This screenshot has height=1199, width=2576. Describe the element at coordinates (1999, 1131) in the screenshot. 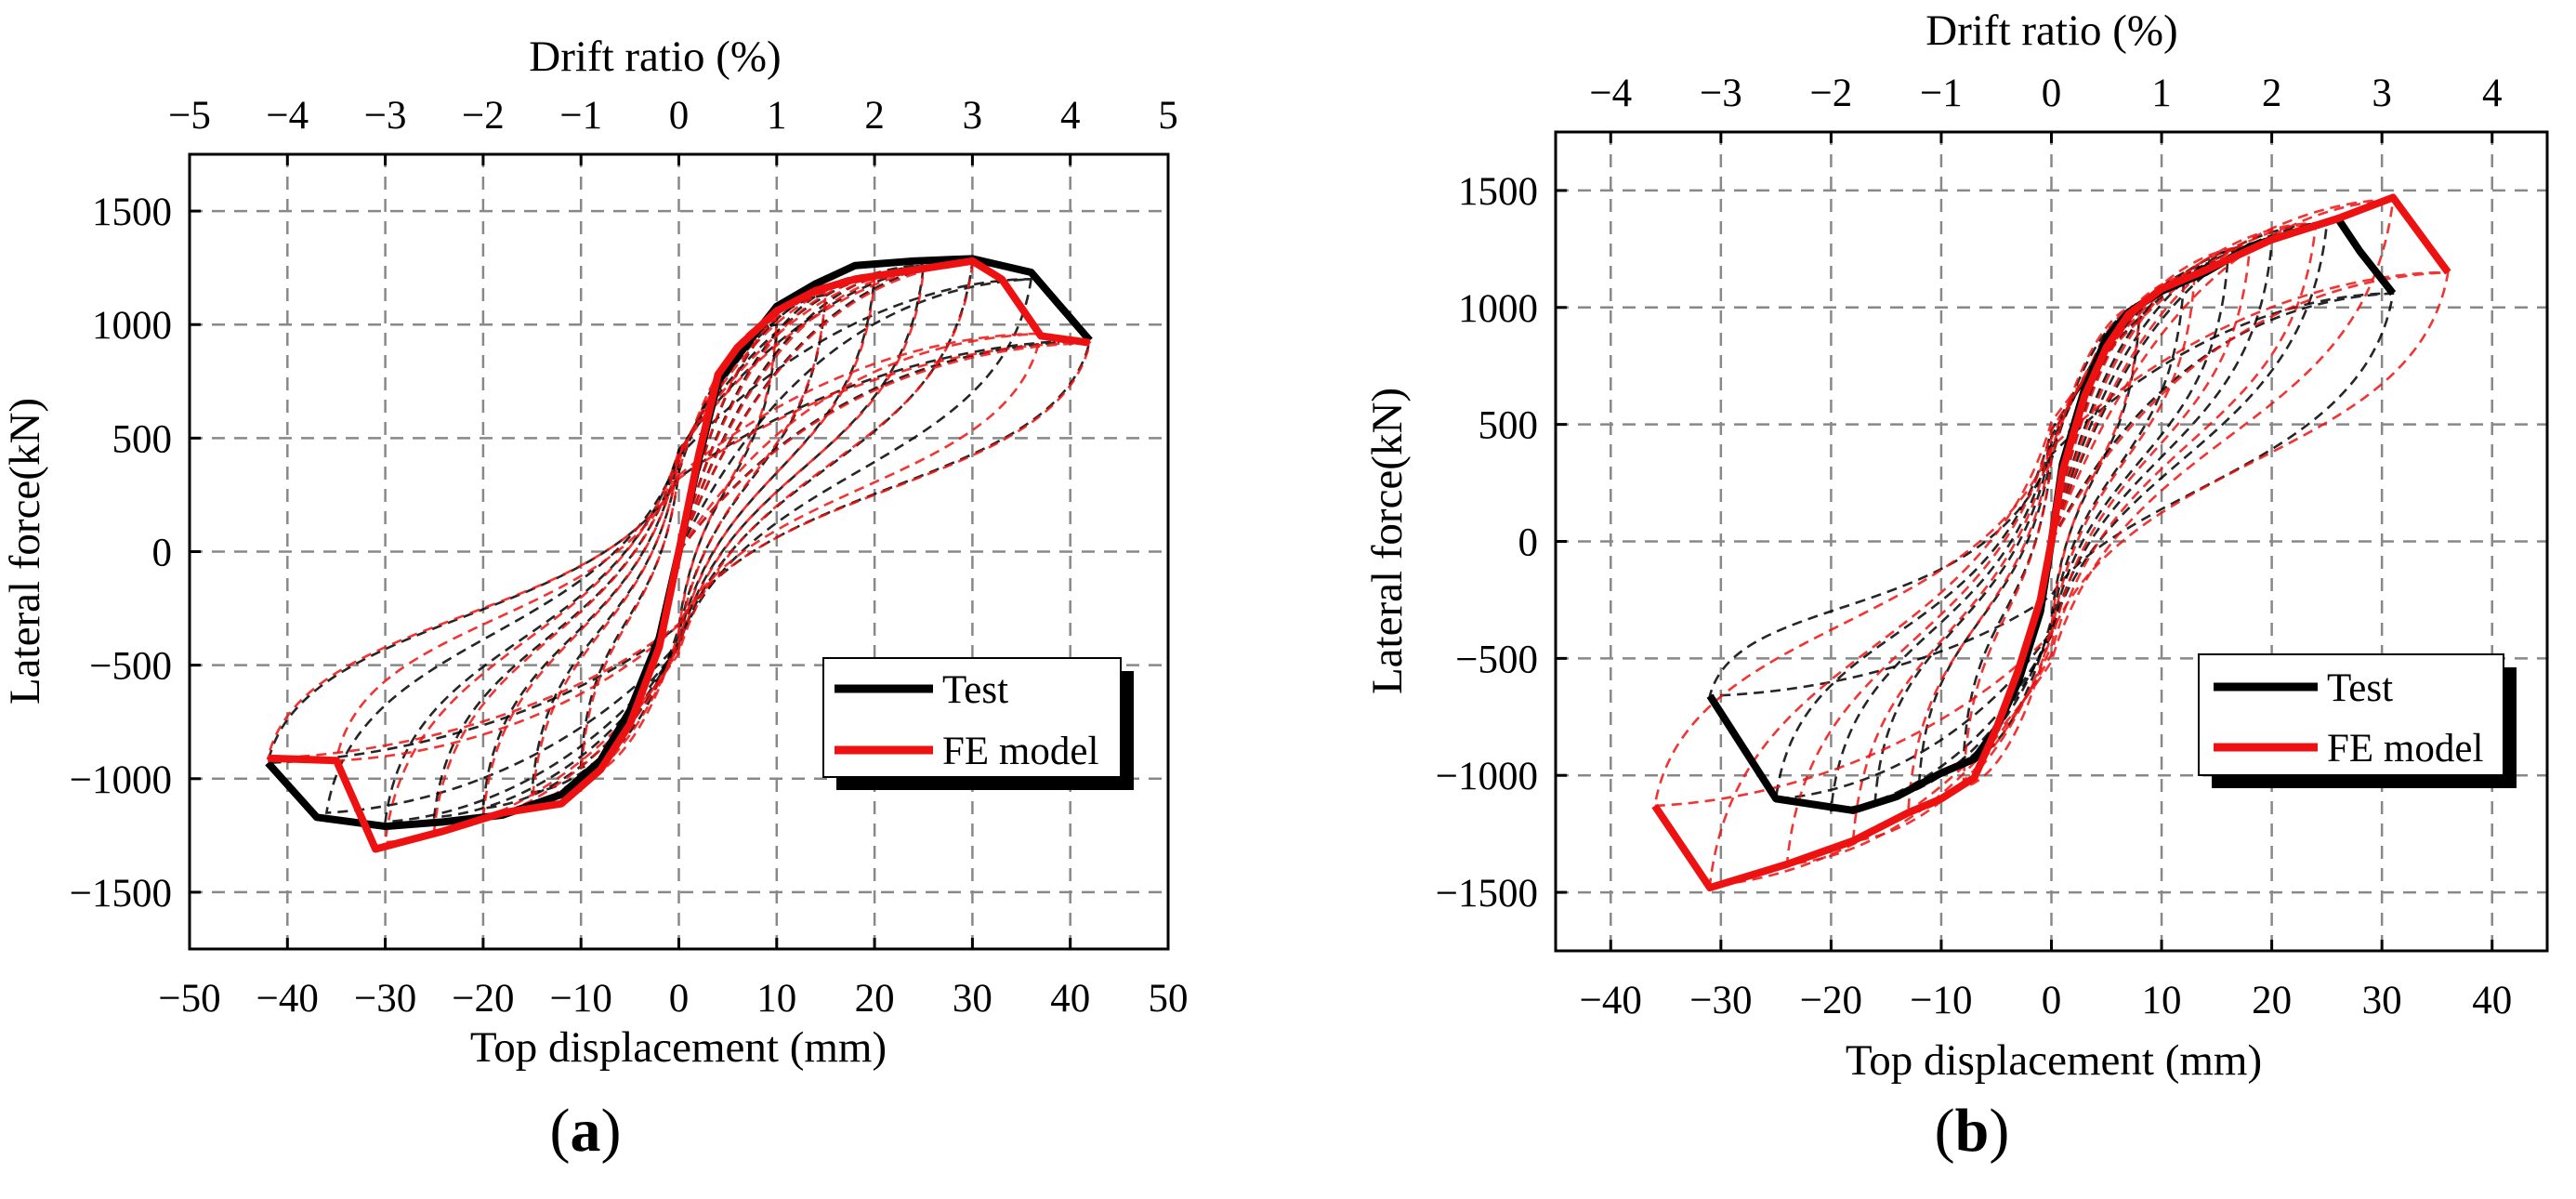

I see `panel-b-label-close: )` at that location.